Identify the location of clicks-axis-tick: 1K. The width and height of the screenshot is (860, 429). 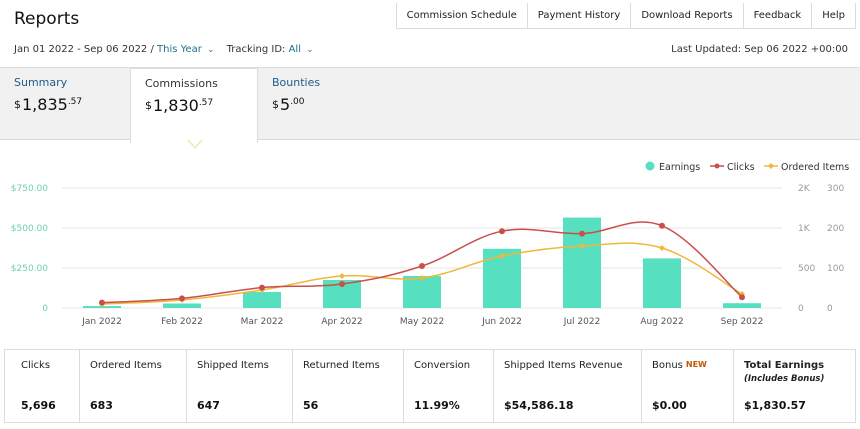
(804, 229).